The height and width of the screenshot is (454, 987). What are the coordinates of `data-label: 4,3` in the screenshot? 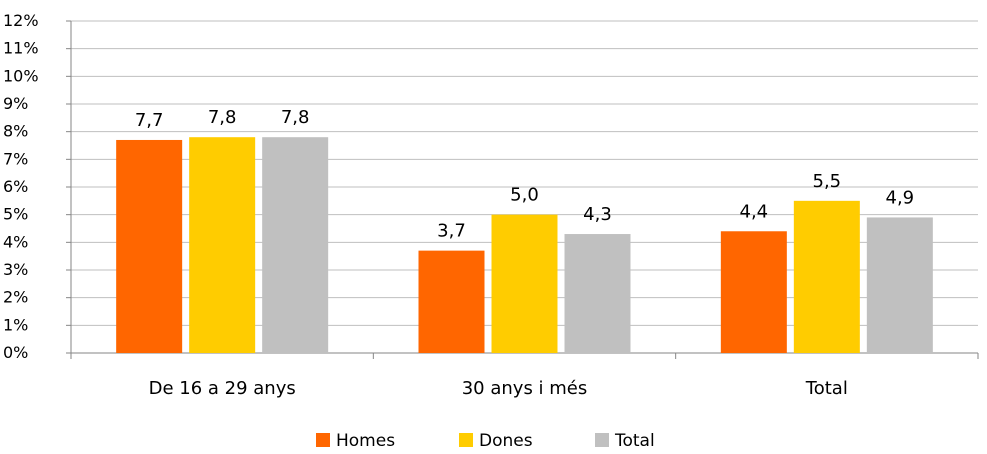 It's located at (597, 214).